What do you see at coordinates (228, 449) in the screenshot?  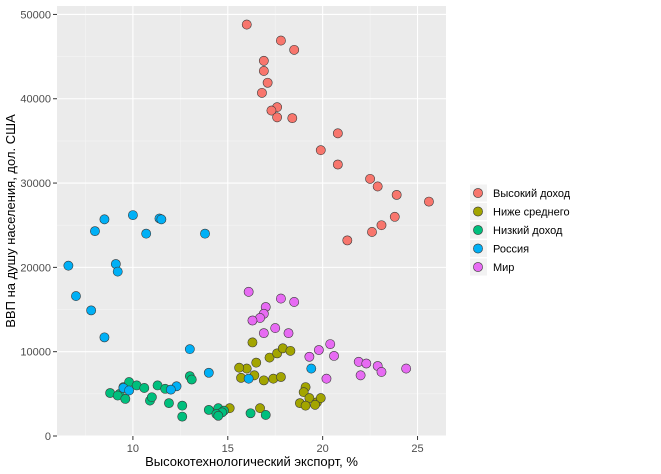 I see `x-tick-label: 15` at bounding box center [228, 449].